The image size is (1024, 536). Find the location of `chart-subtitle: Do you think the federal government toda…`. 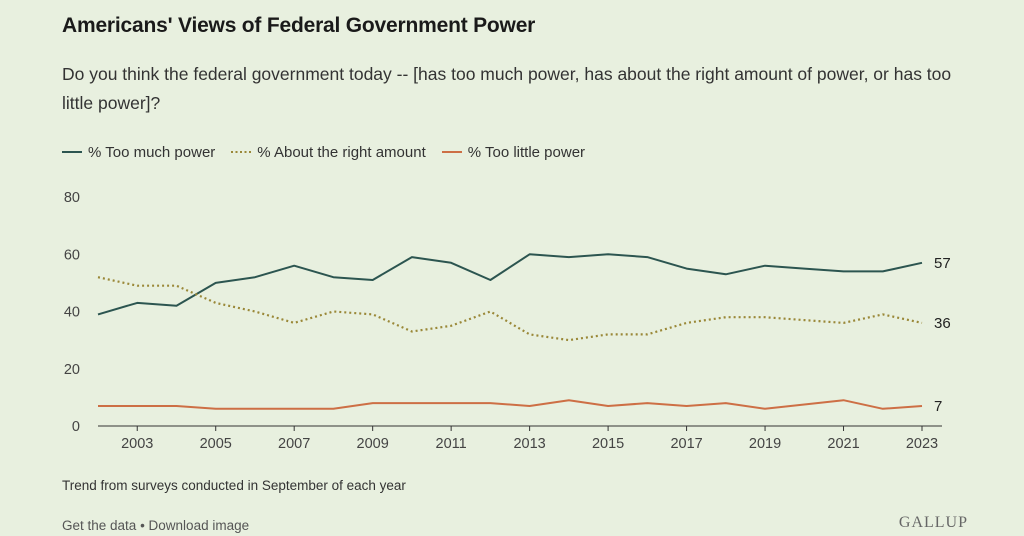

chart-subtitle: Do you think the federal government toda… is located at coordinates (507, 88).